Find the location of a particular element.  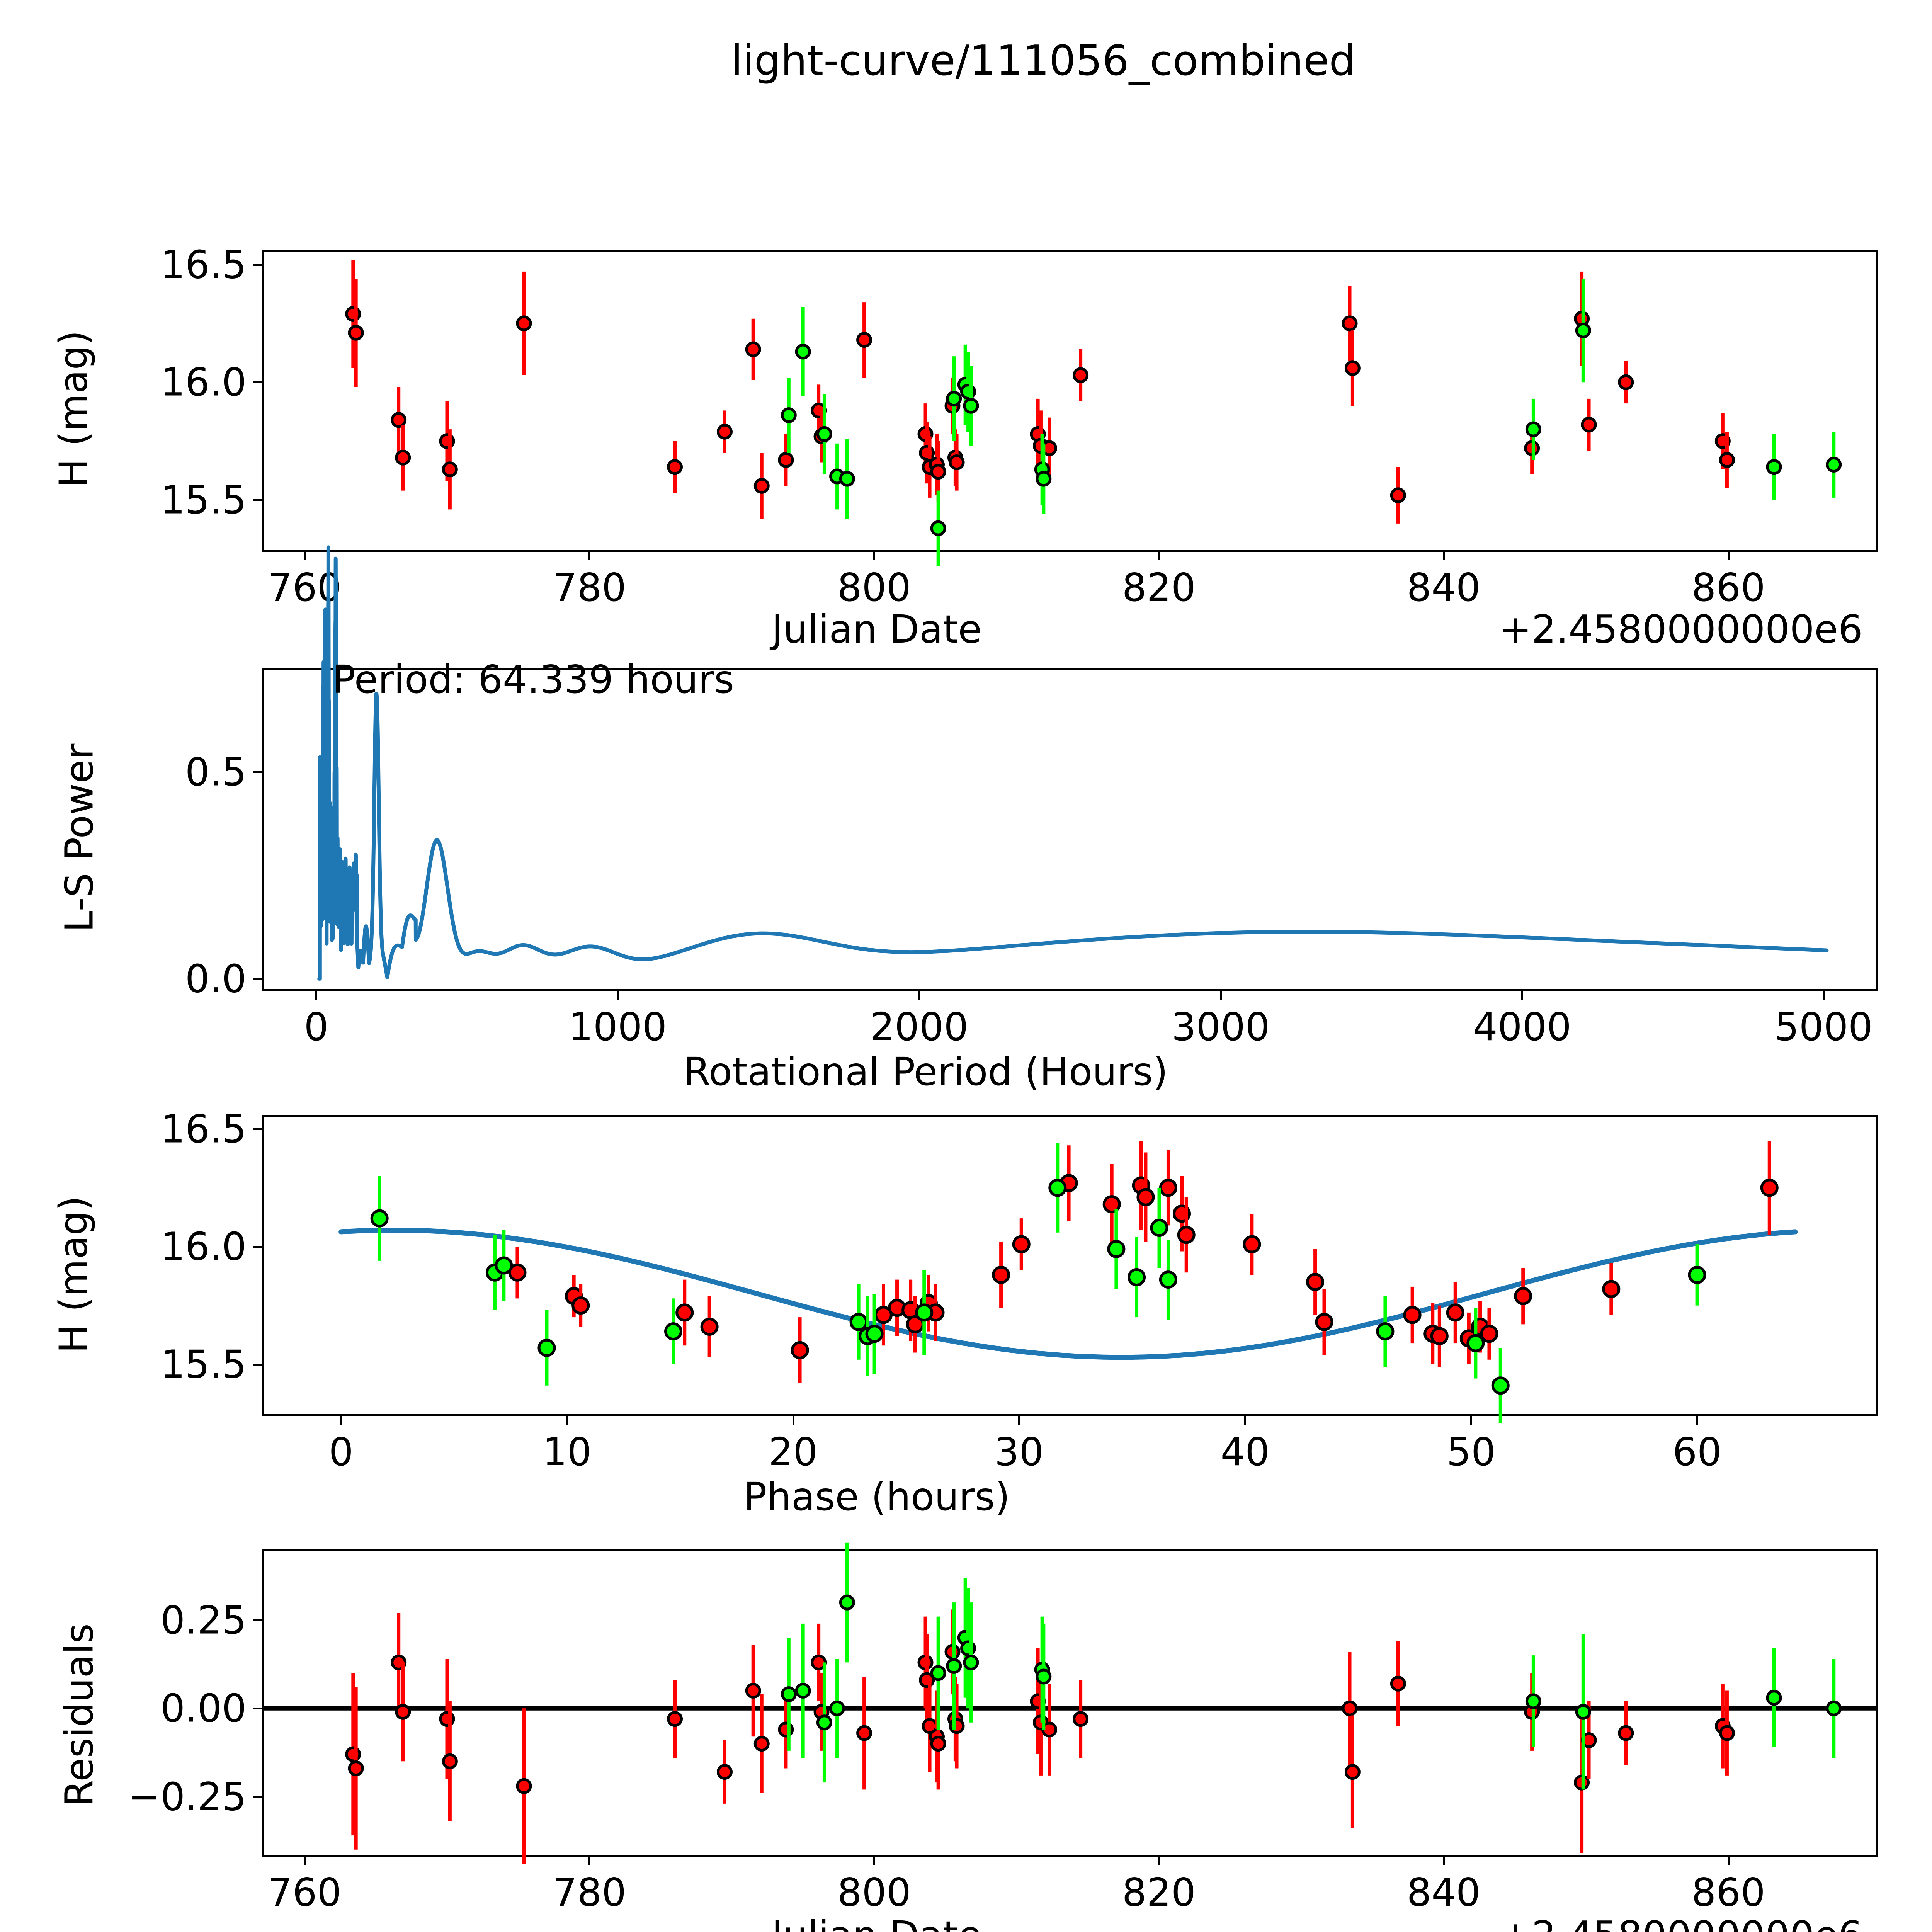

x-tick-label: 760 is located at coordinates (305, 1893).